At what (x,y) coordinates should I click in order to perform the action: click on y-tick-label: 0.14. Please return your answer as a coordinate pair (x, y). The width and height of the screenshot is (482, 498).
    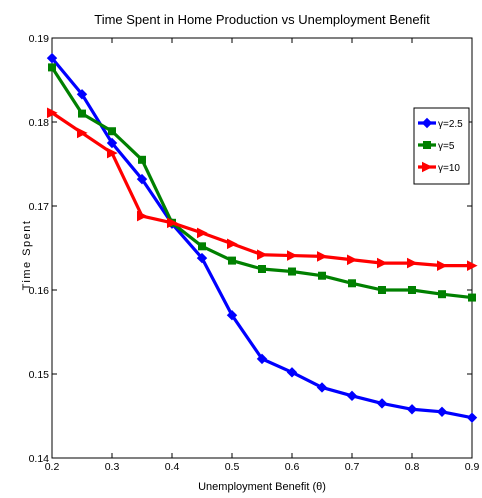
    Looking at the image, I should click on (39, 459).